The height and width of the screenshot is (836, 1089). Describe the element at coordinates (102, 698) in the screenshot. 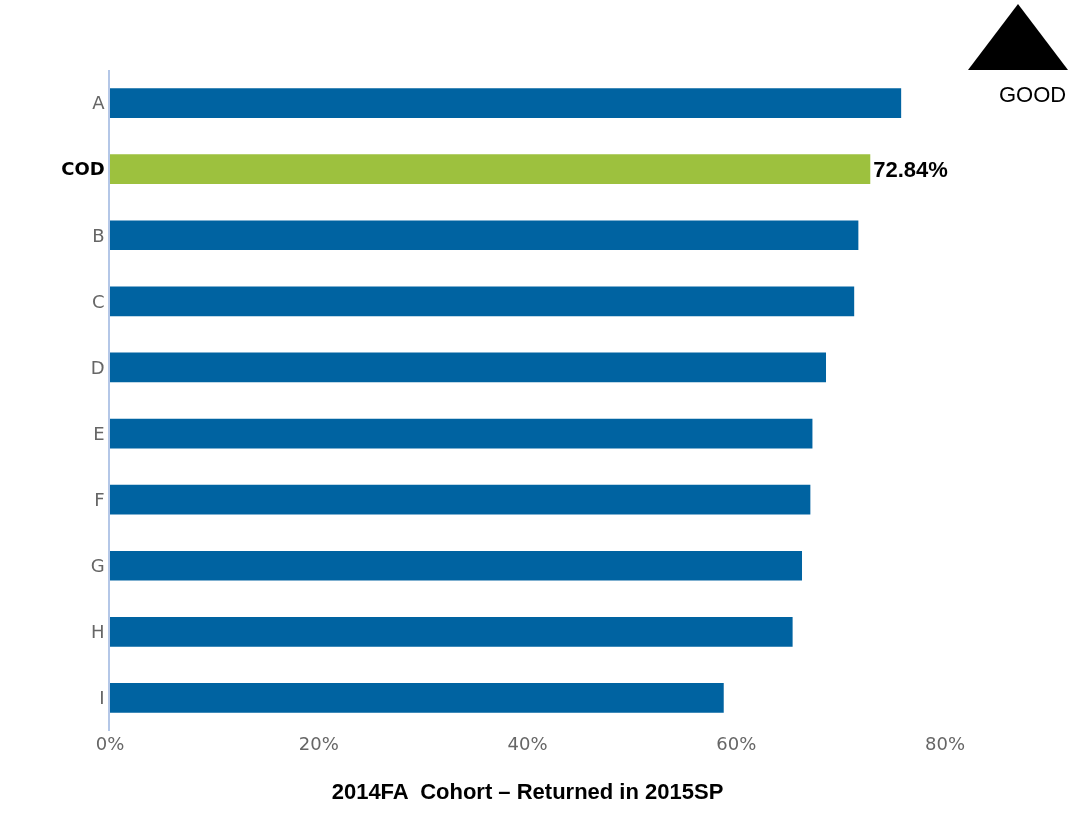

I see `y-tick-label: I` at that location.